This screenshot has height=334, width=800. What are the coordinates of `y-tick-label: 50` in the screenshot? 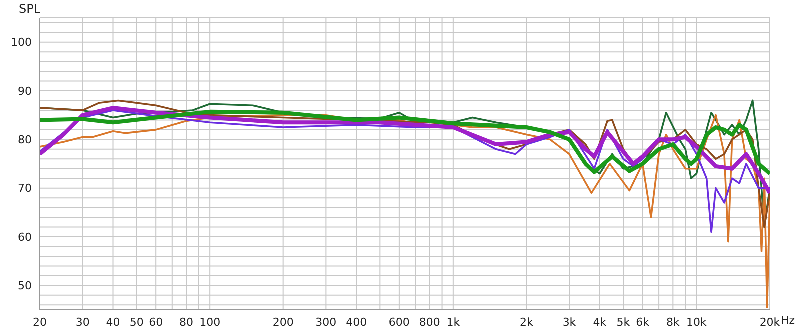 It's located at (25, 286).